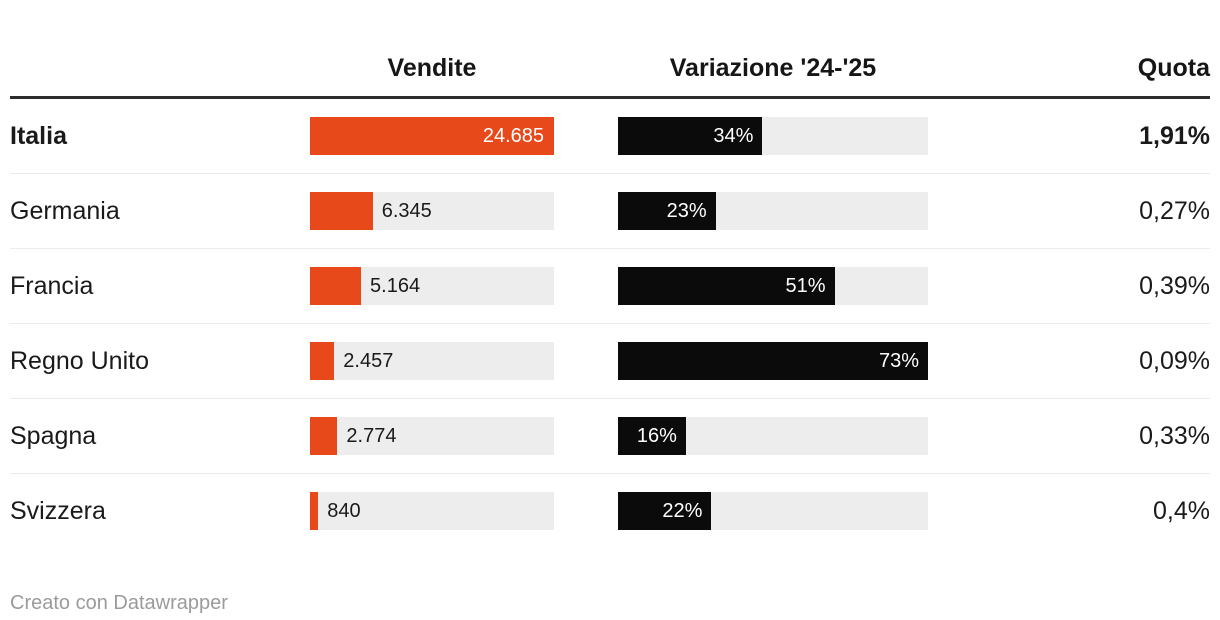 Image resolution: width=1220 pixels, height=620 pixels. What do you see at coordinates (432, 436) in the screenshot?
I see `vendite-bar-track: 2.774` at bounding box center [432, 436].